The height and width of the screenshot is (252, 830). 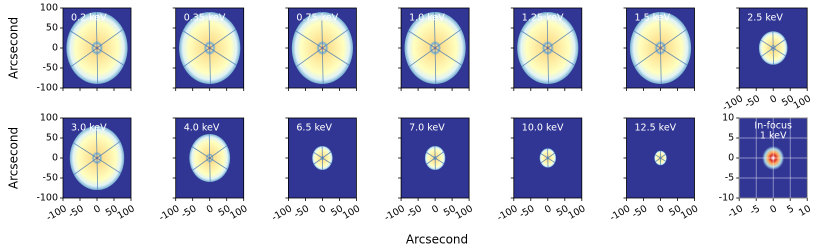 What do you see at coordinates (653, 18) in the screenshot?
I see `panel-title: 1.5 keV` at bounding box center [653, 18].